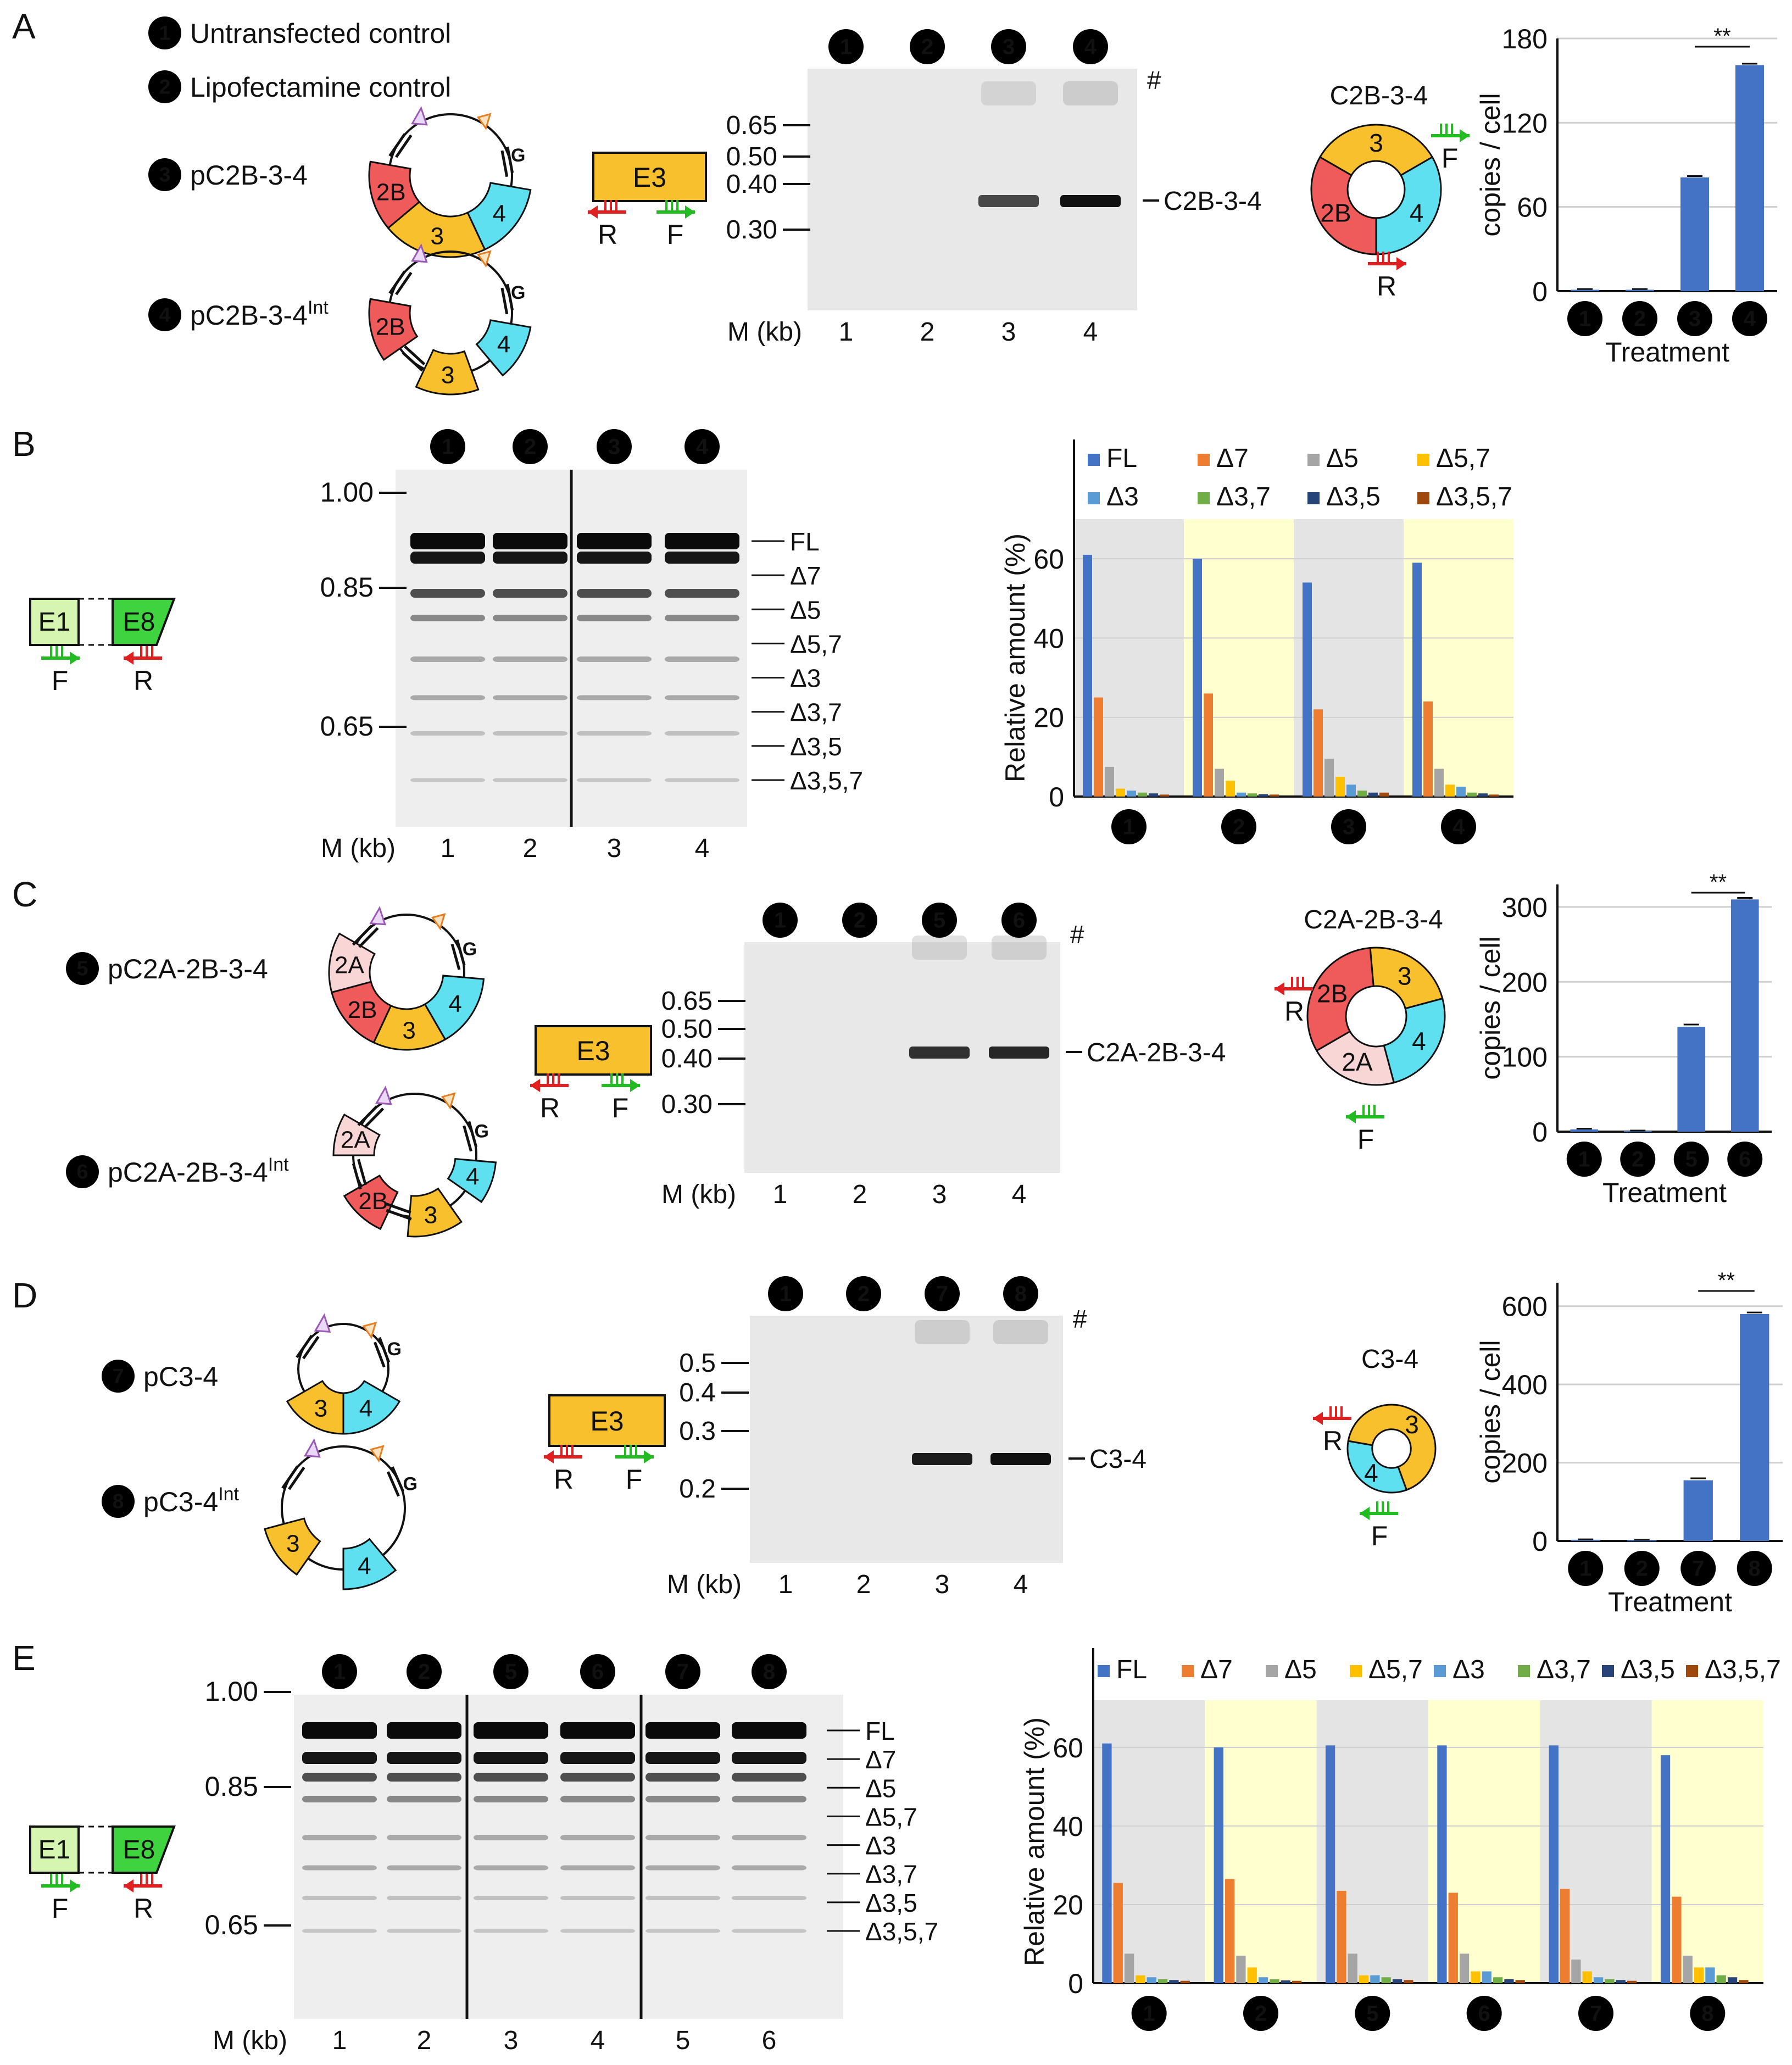 The image size is (1792, 2065). Describe the element at coordinates (320, 33) in the screenshot. I see `treatment-label-1: Untransfected control` at that location.